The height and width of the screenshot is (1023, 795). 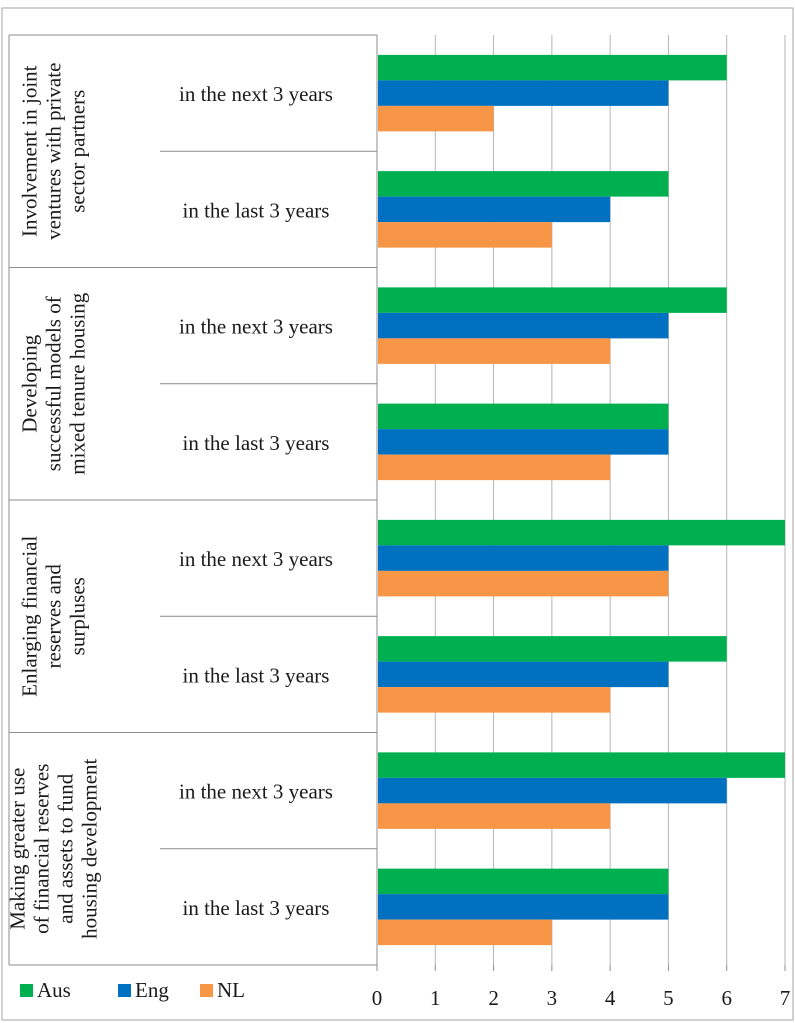 I want to click on group-label-line: sector partners, so click(x=78, y=151).